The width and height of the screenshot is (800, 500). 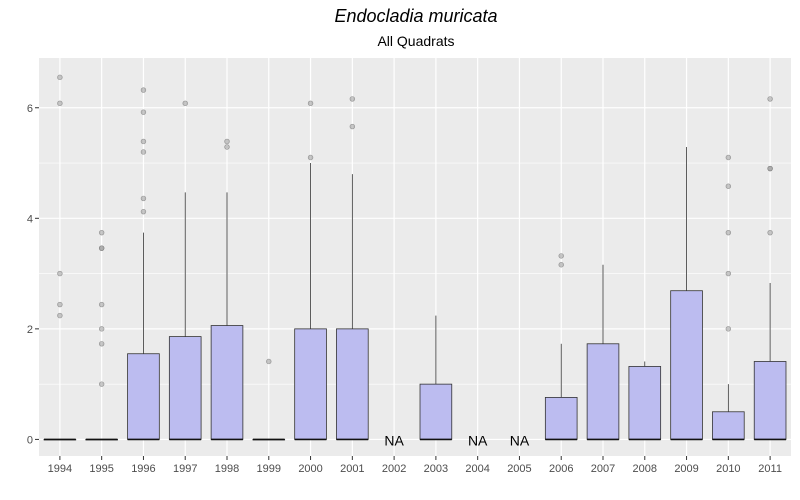 I want to click on y-tick-label: 0, so click(x=30, y=440).